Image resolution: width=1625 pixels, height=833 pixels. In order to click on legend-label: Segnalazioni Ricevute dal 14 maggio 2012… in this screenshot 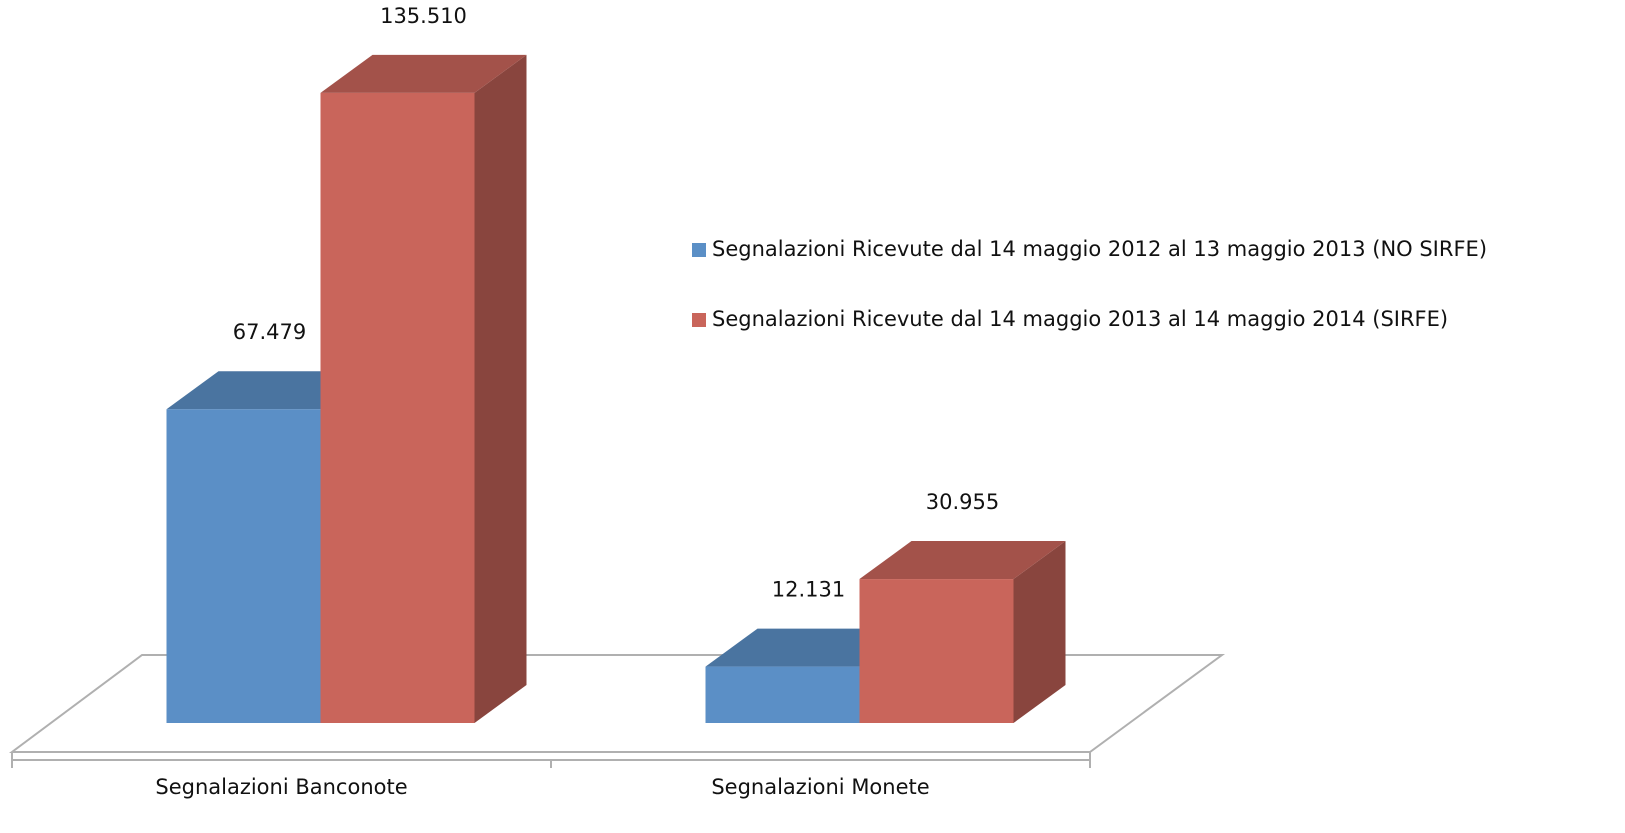, I will do `click(1099, 249)`.